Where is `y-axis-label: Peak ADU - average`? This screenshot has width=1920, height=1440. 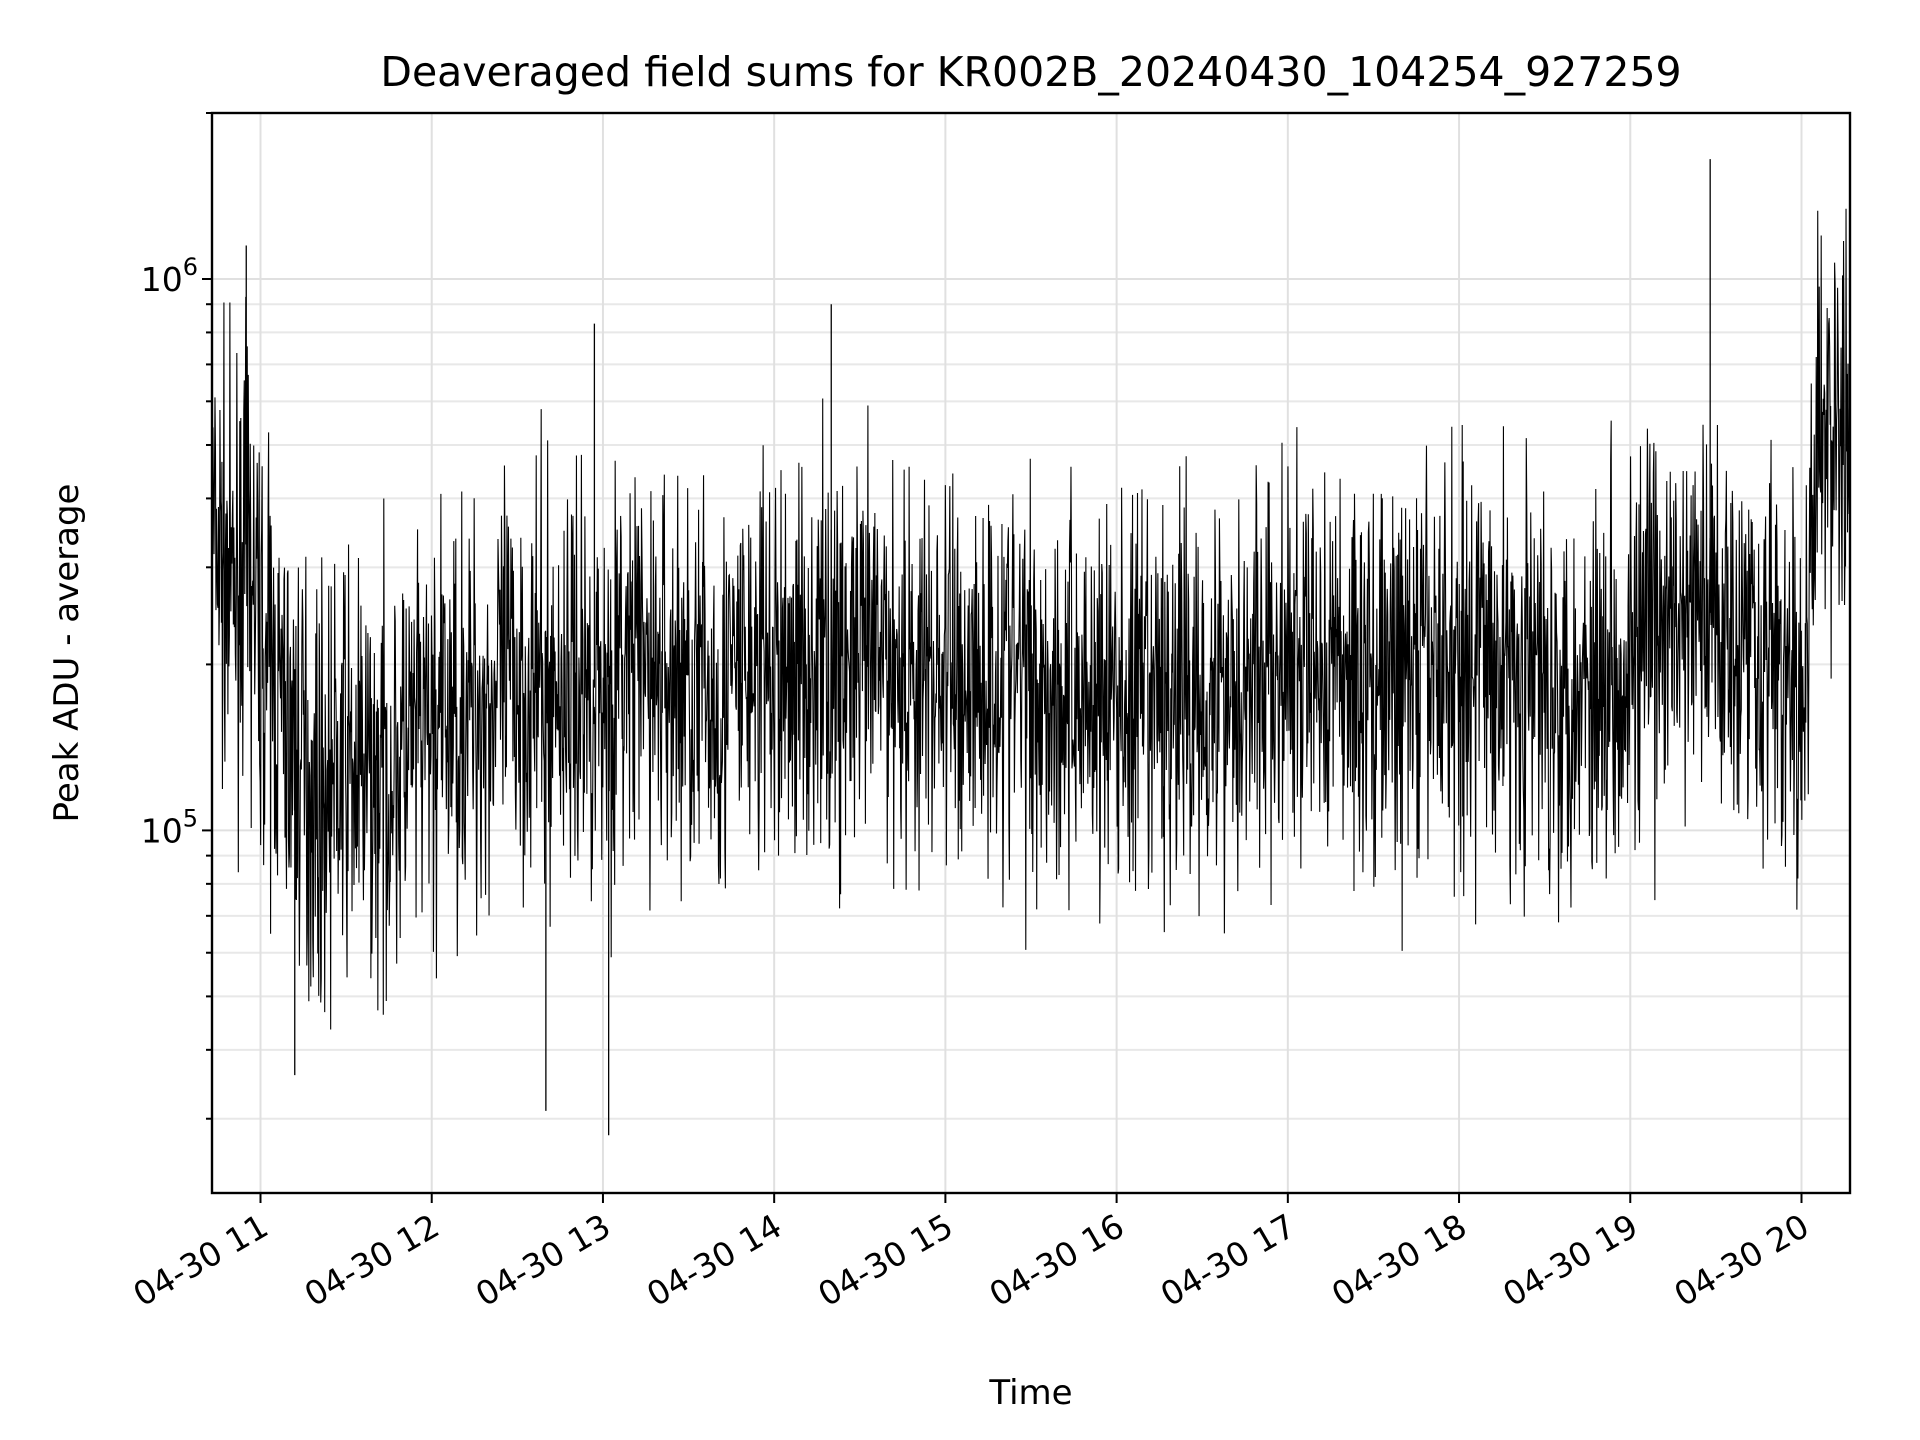 y-axis-label: Peak ADU - average is located at coordinates (67, 653).